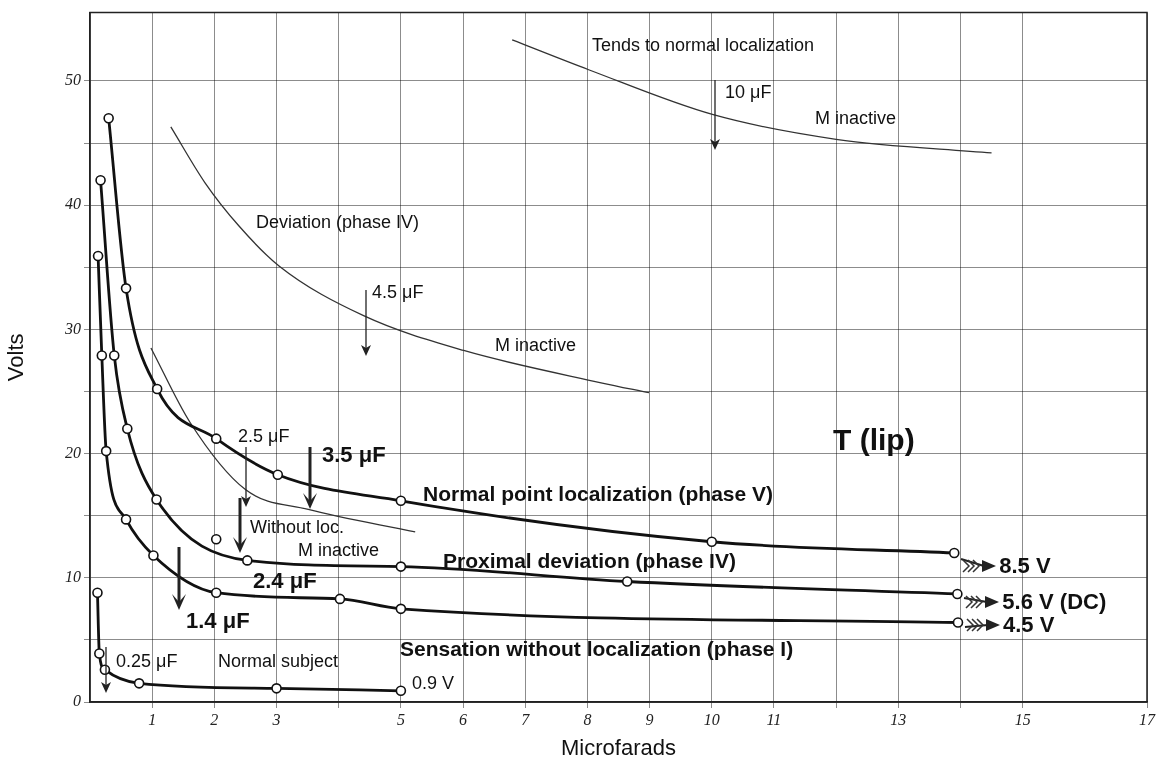  Describe the element at coordinates (587, 719) in the screenshot. I see `x-tick-label: 8` at that location.